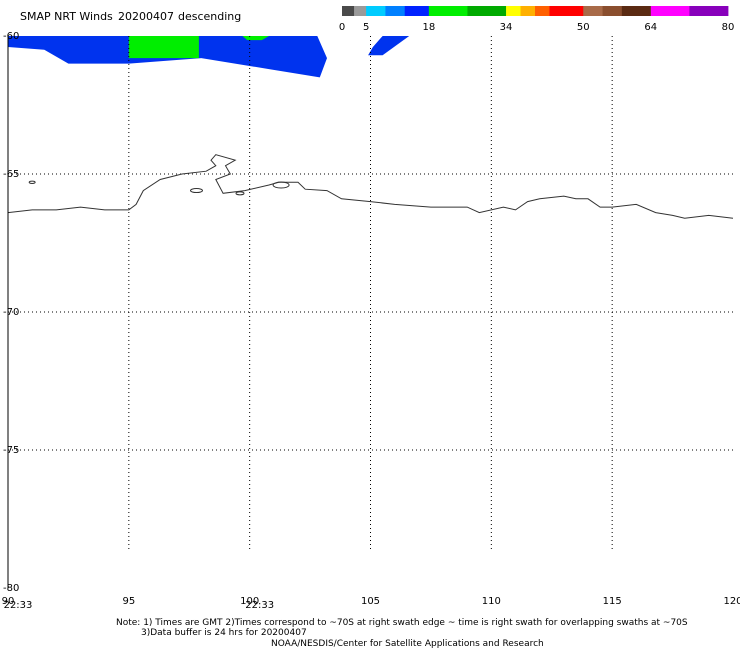 The height and width of the screenshot is (650, 740). I want to click on colorbar-tick-label: 50, so click(583, 27).